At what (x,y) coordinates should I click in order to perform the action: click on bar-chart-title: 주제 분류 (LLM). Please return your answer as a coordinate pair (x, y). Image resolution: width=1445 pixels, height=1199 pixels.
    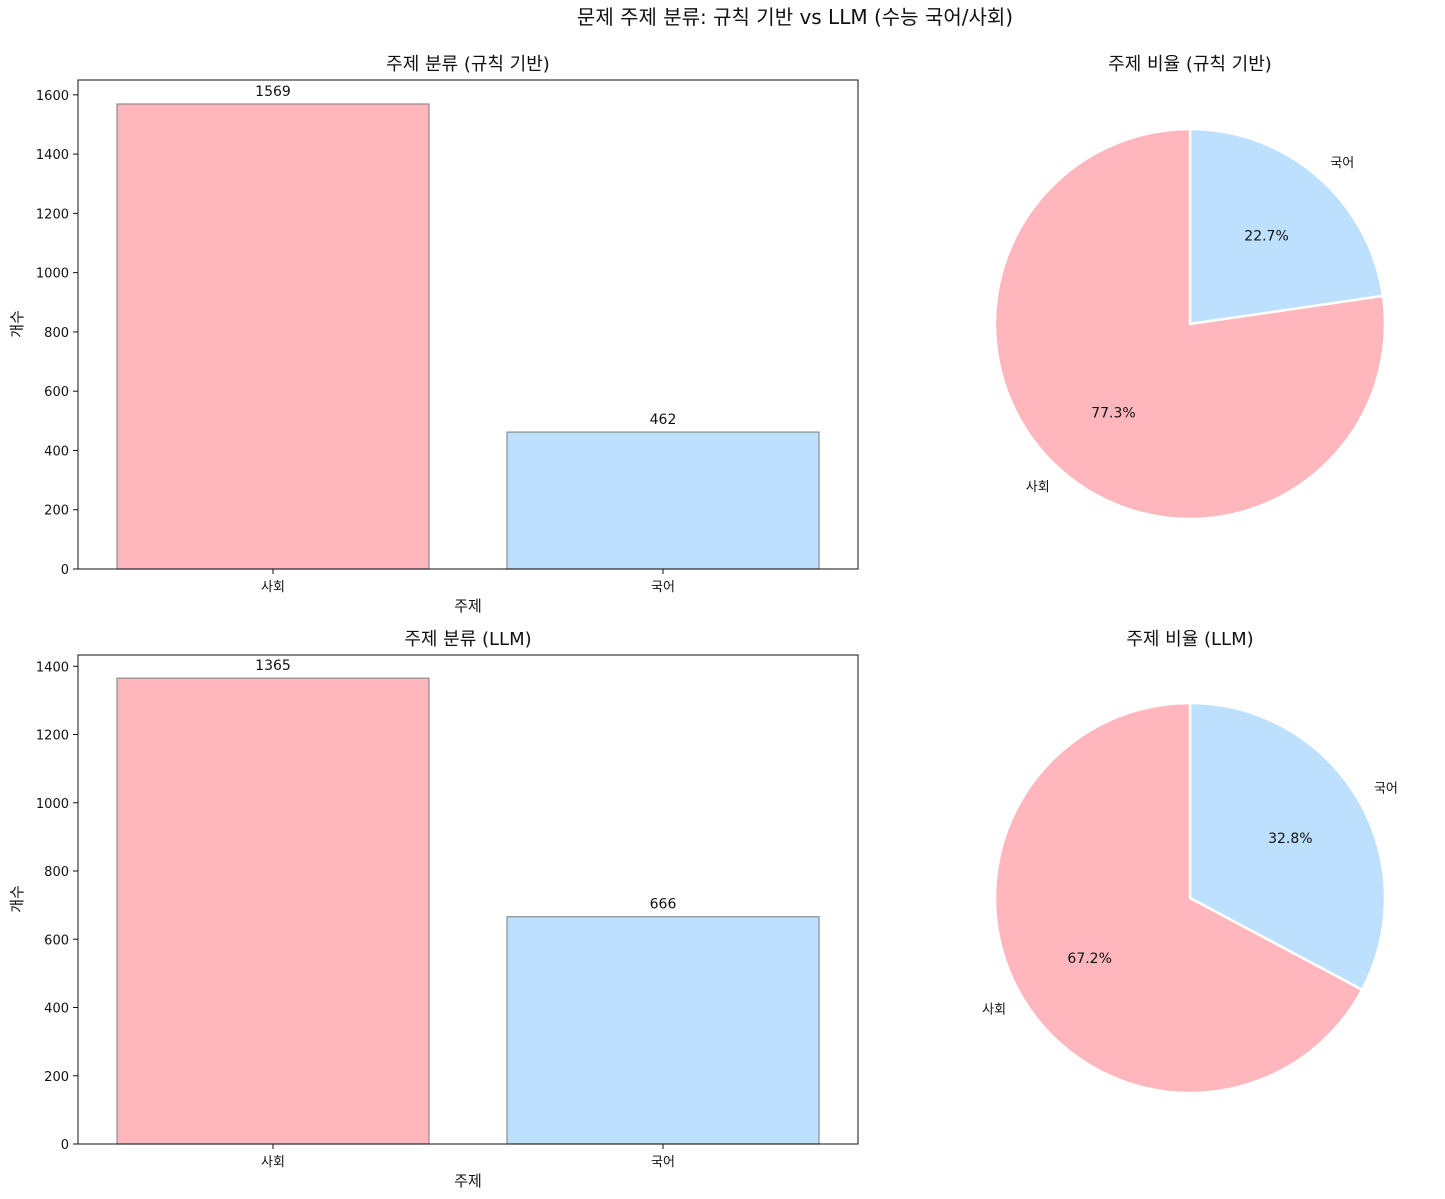
    Looking at the image, I should click on (467, 639).